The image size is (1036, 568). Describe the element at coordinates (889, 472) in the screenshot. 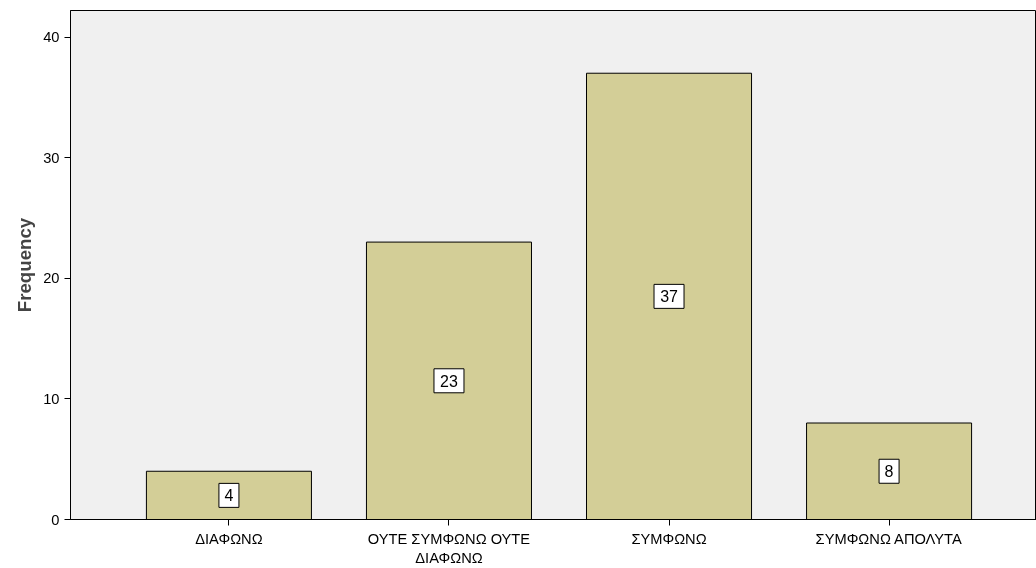

I see `data-label: 8` at that location.